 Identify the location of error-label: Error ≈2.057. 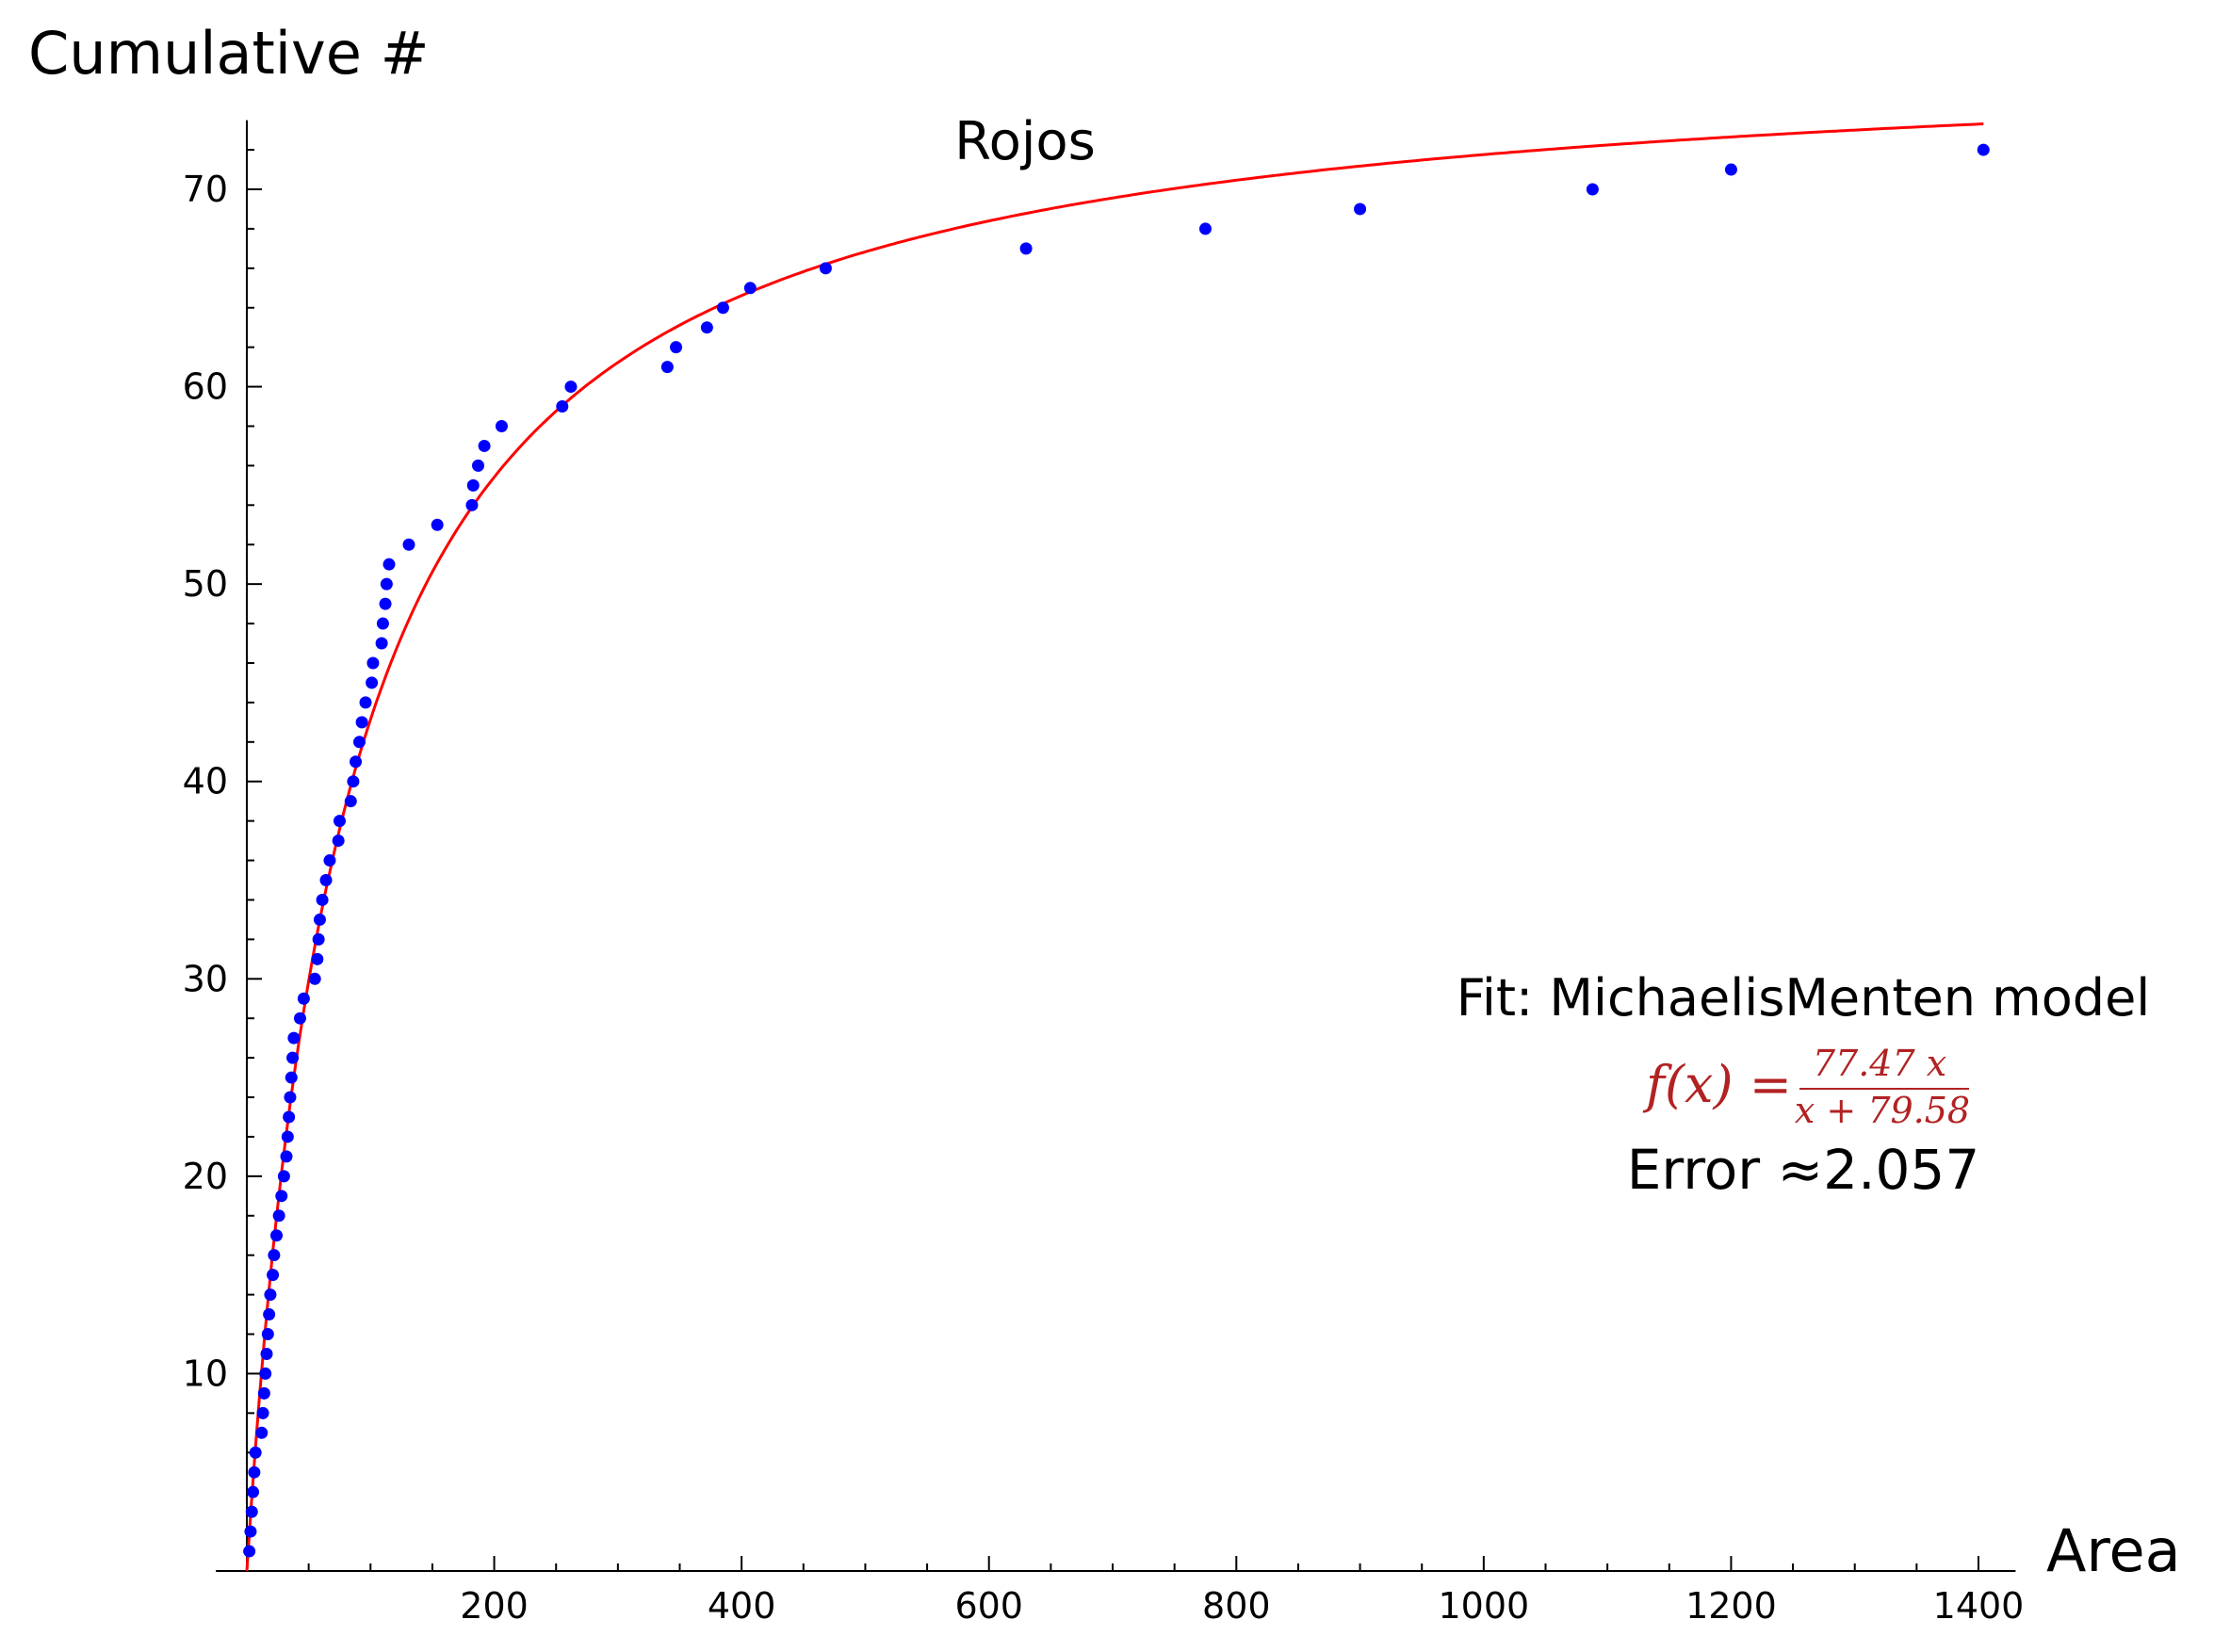
(1803, 1170).